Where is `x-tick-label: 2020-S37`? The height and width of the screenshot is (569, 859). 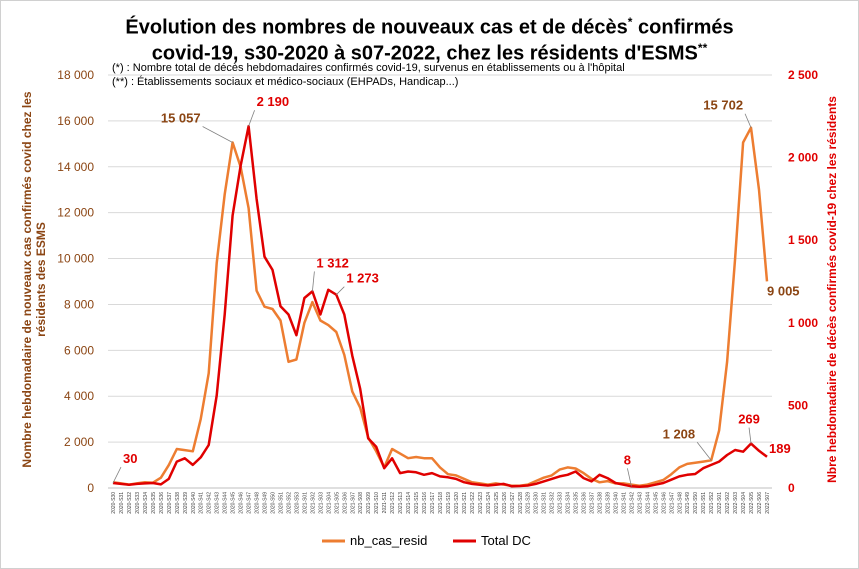 x-tick-label: 2020-S37 is located at coordinates (170, 503).